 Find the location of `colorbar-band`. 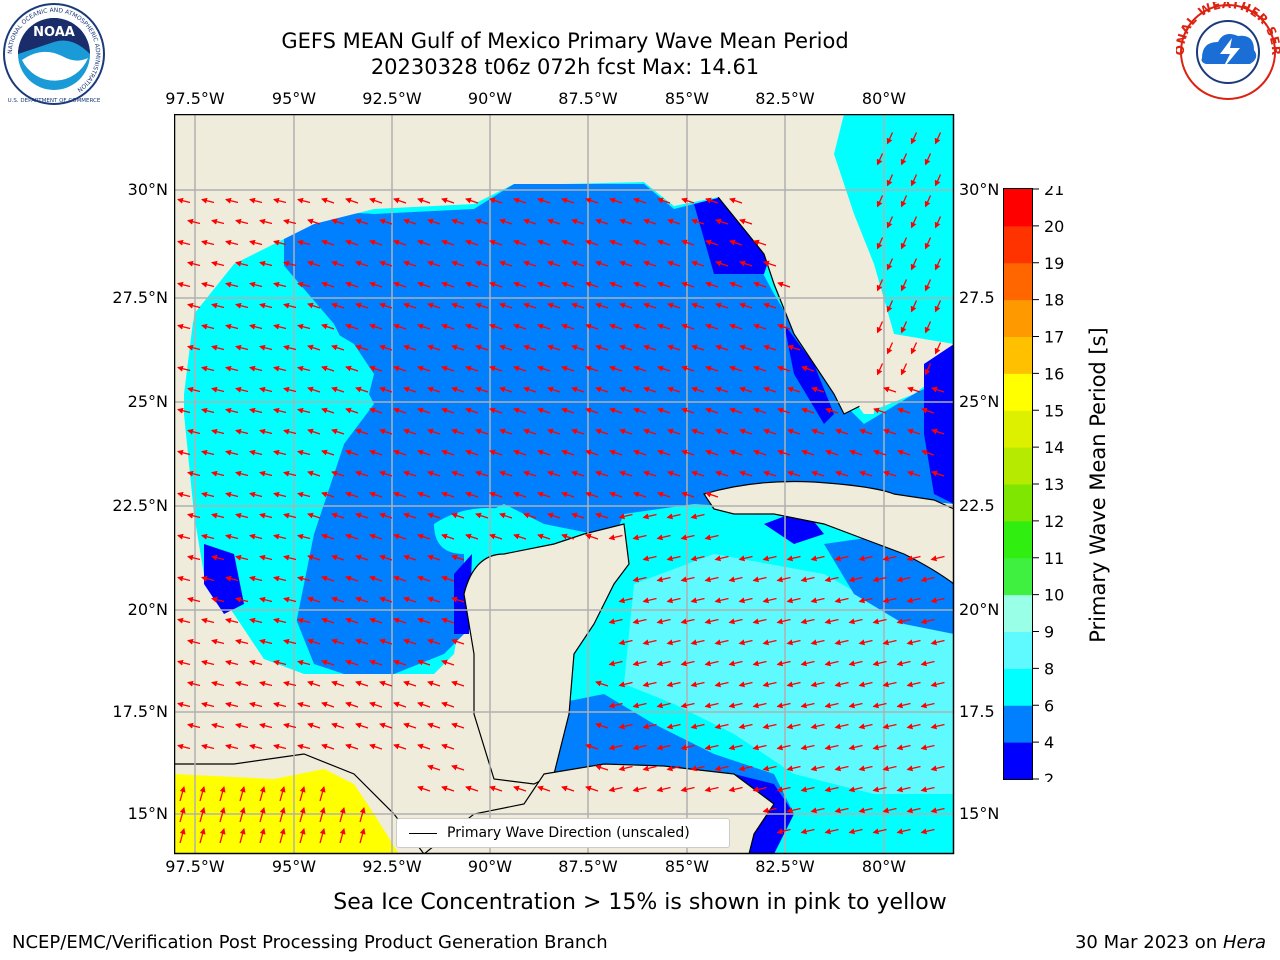

colorbar-band is located at coordinates (1018, 576).